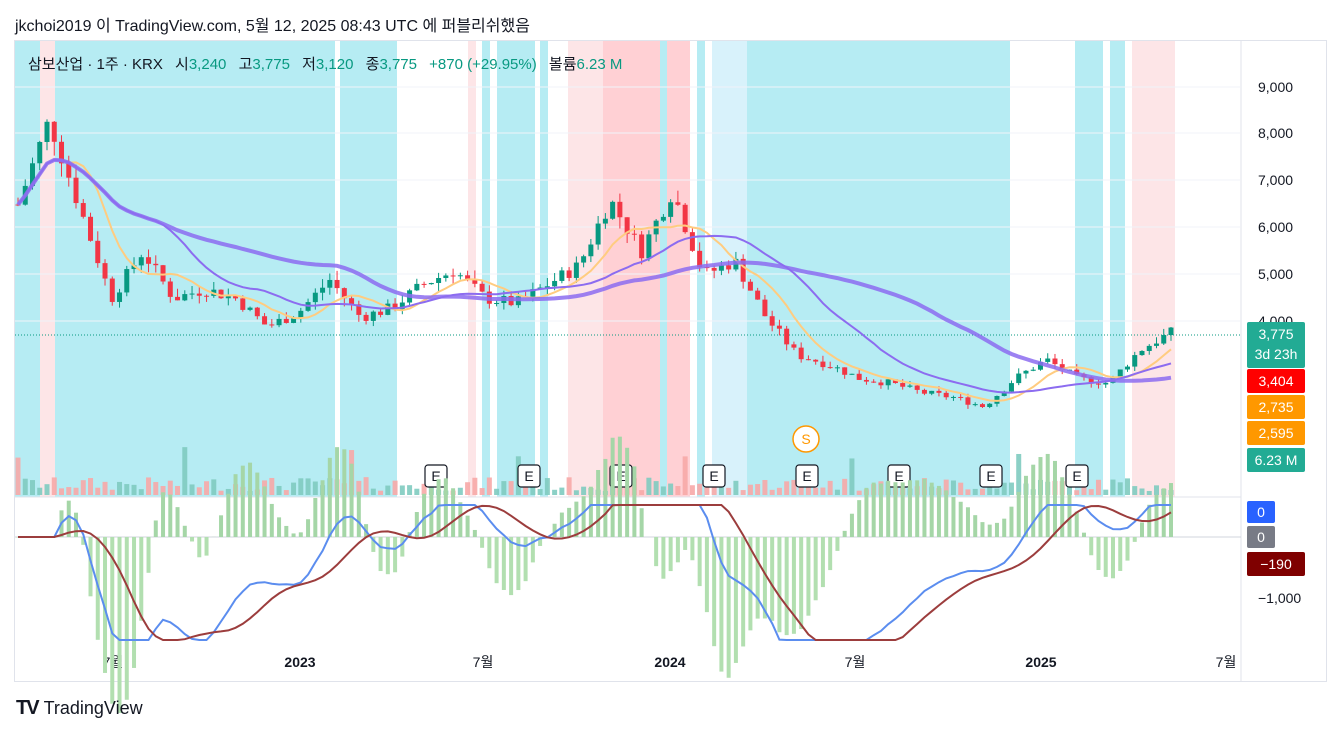  Describe the element at coordinates (1276, 564) in the screenshot. I see `macd-red-tag: −190` at that location.